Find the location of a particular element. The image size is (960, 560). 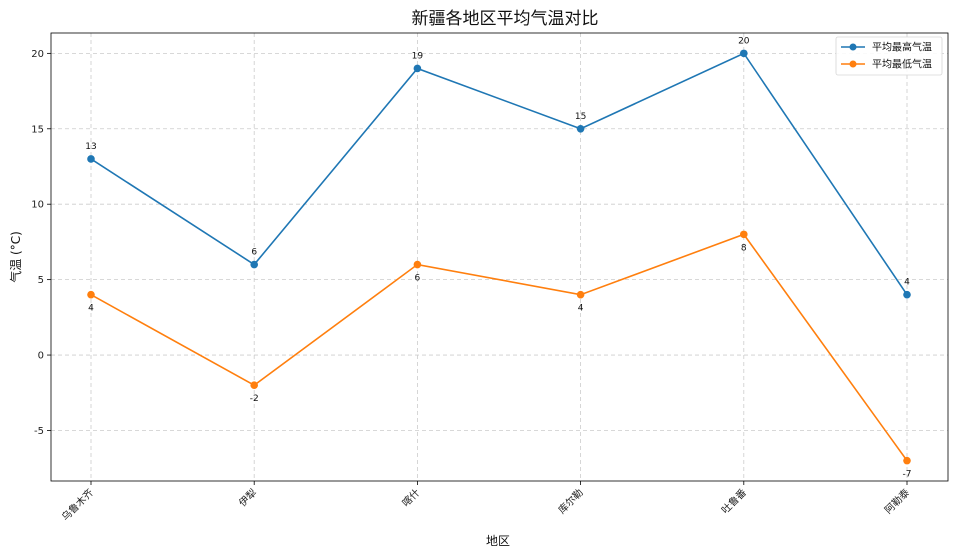

x-tick-label: 伊犁 is located at coordinates (247, 497).